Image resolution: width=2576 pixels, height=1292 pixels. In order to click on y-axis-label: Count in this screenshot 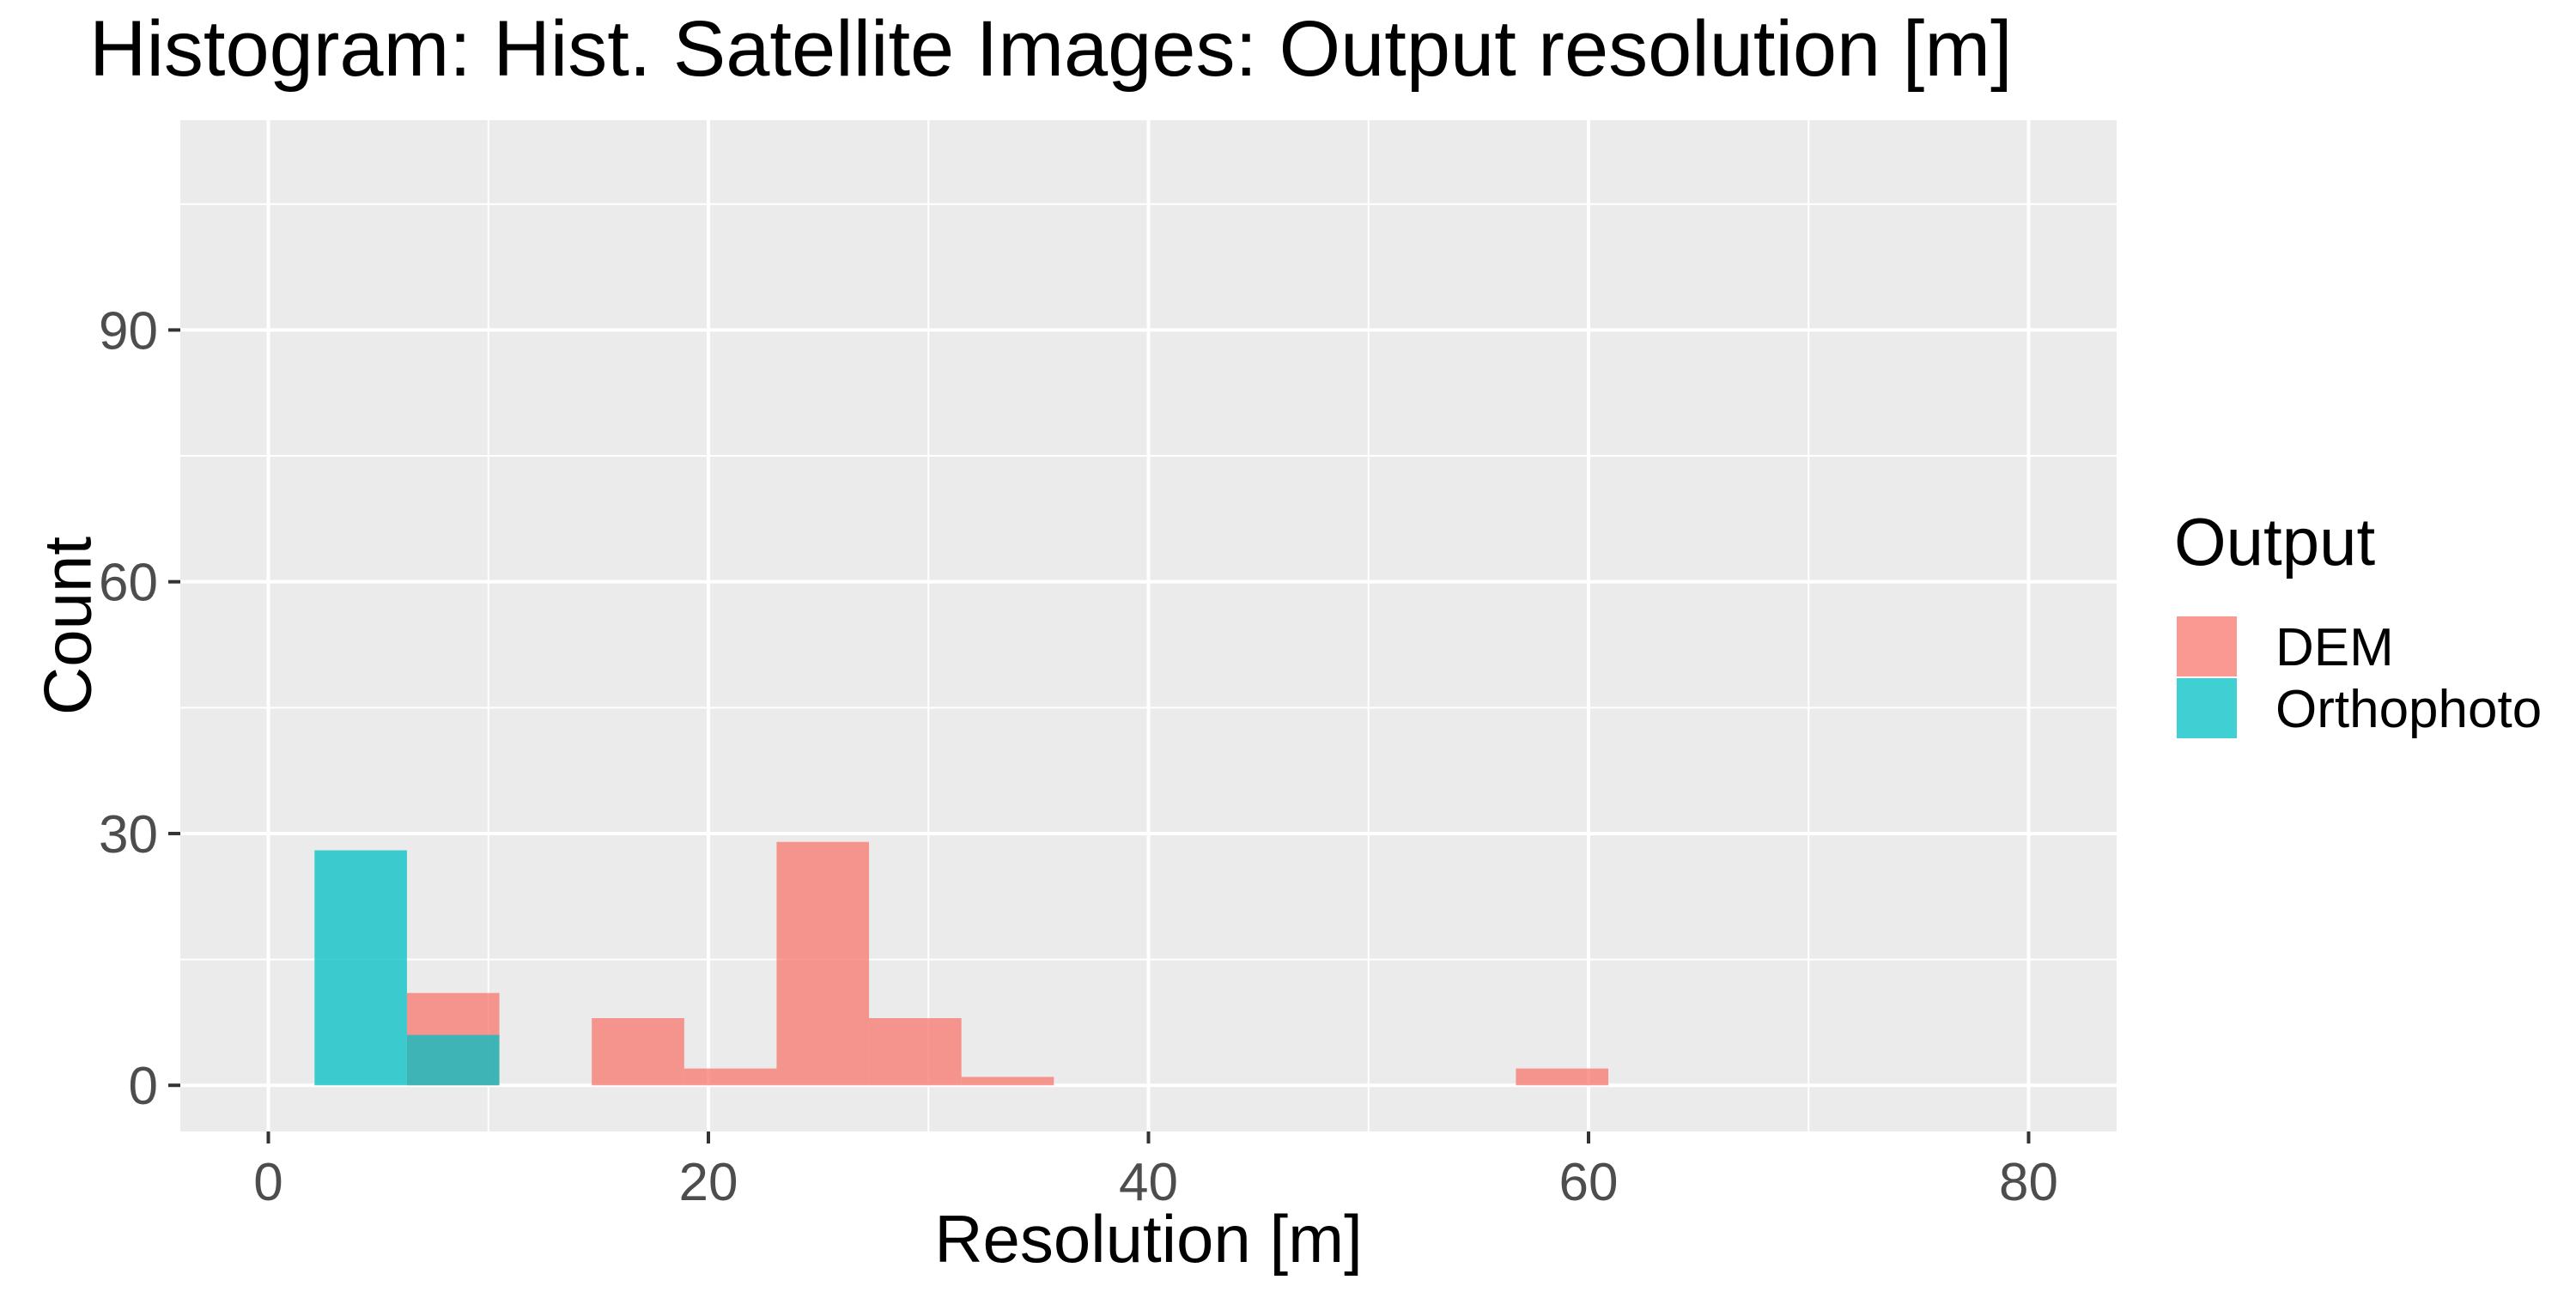, I will do `click(68, 626)`.